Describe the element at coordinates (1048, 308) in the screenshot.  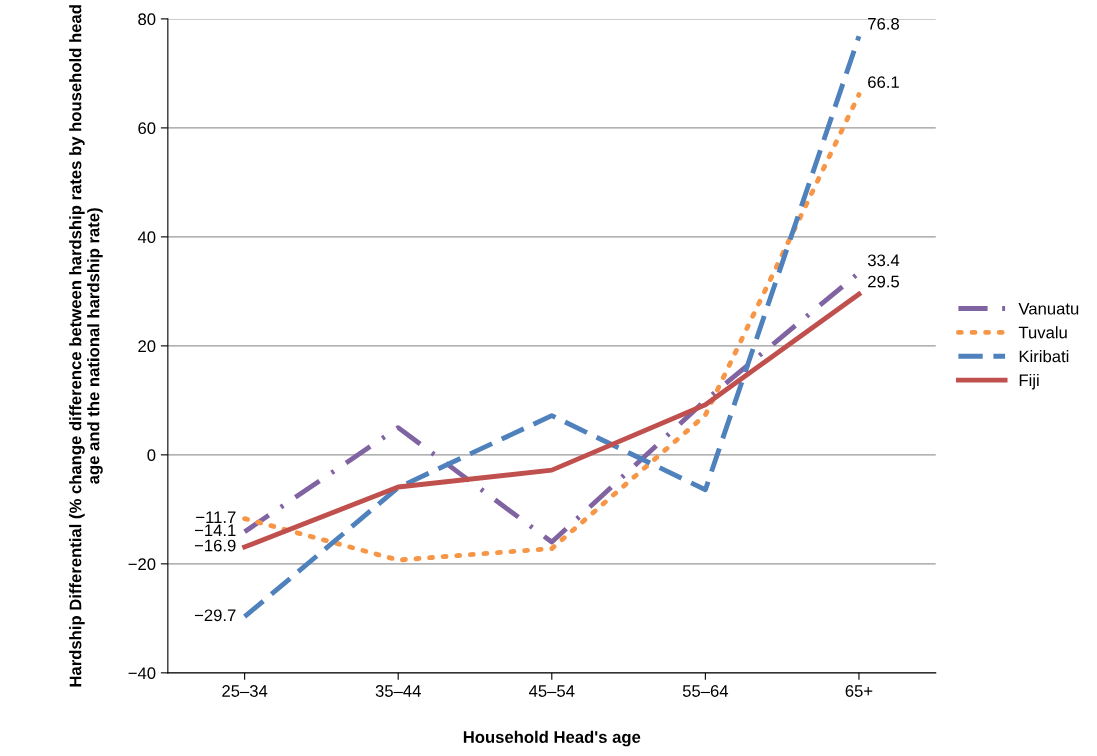
I see `legend-label: Vanuatu` at that location.